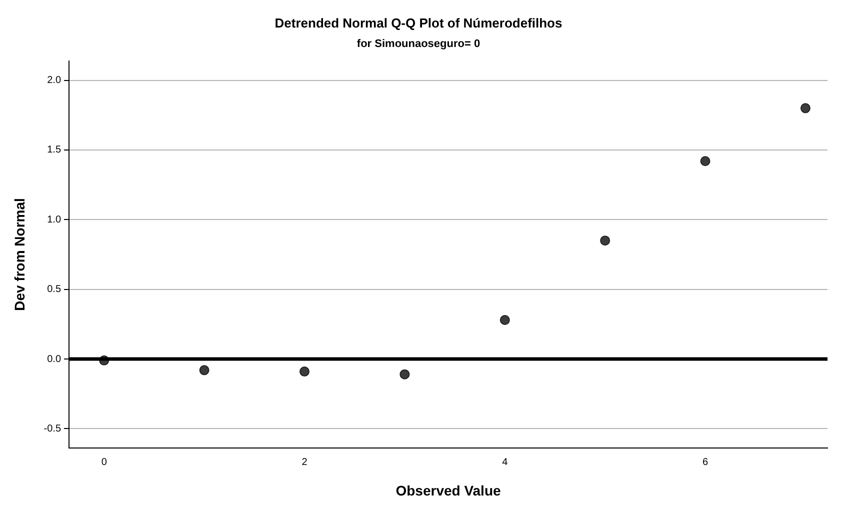  I want to click on x-tick-label: 6, so click(705, 462).